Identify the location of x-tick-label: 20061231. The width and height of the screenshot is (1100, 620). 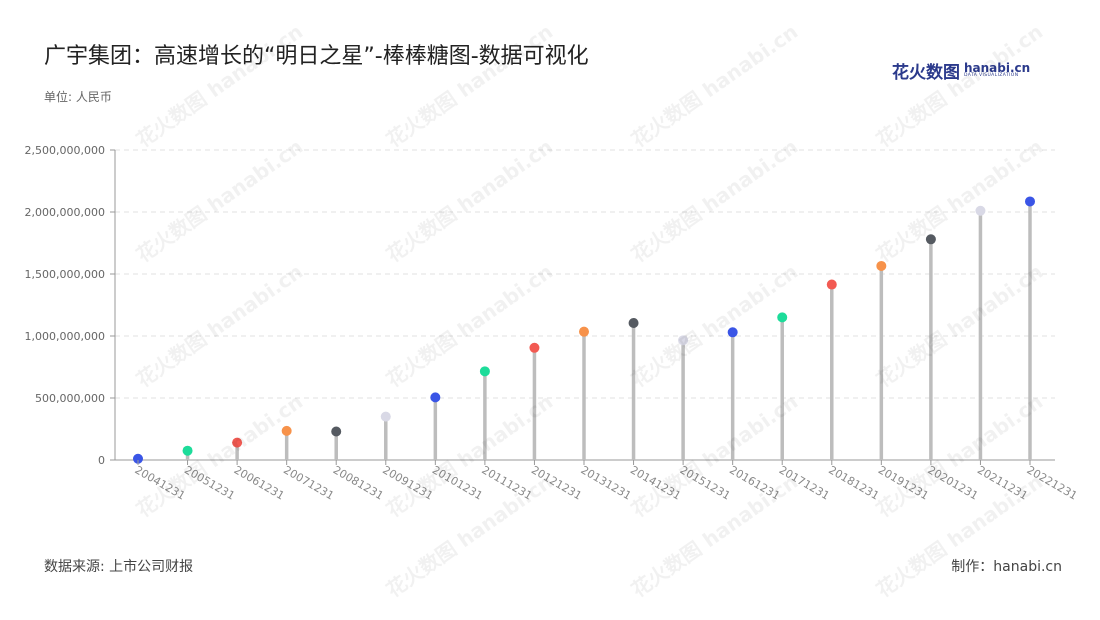
(259, 482).